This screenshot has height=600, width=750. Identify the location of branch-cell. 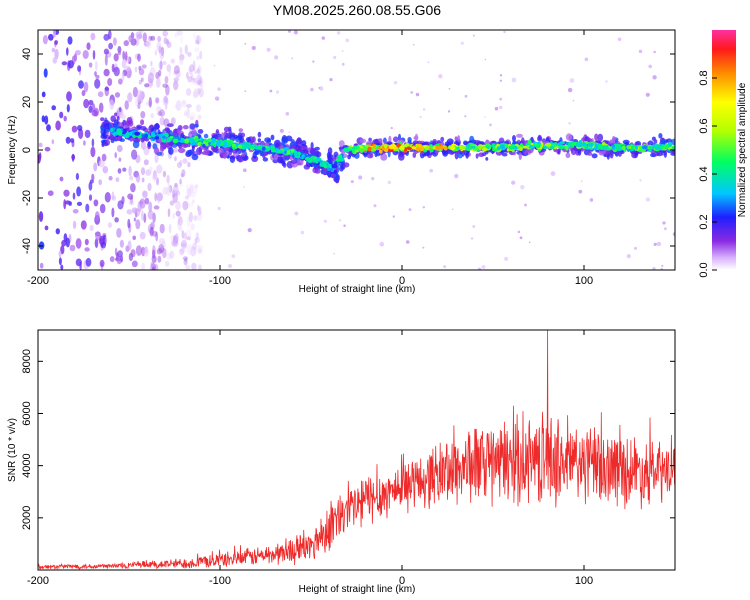
(336, 178).